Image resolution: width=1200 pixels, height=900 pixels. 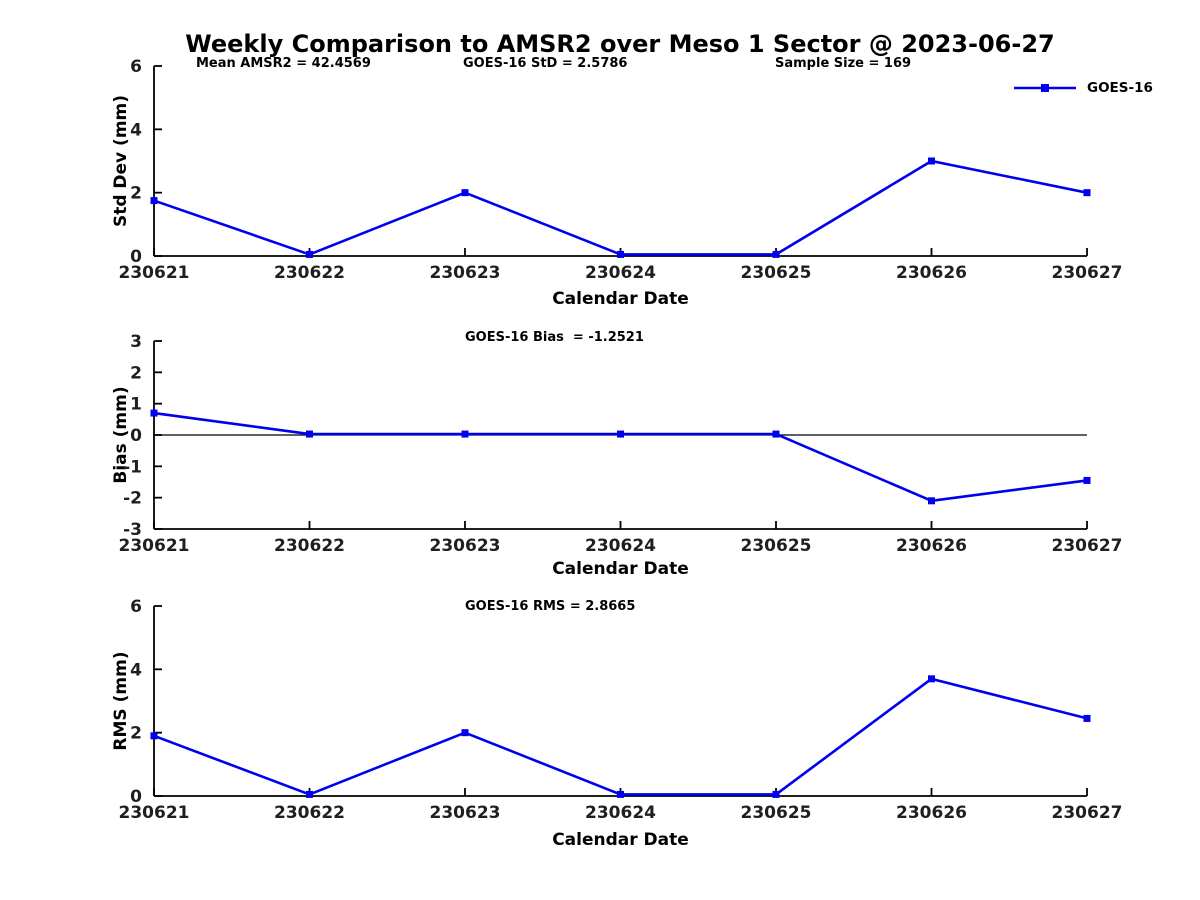 What do you see at coordinates (545, 63) in the screenshot?
I see `annotation-goes16-std: GOES-16 StD = 2.5786` at bounding box center [545, 63].